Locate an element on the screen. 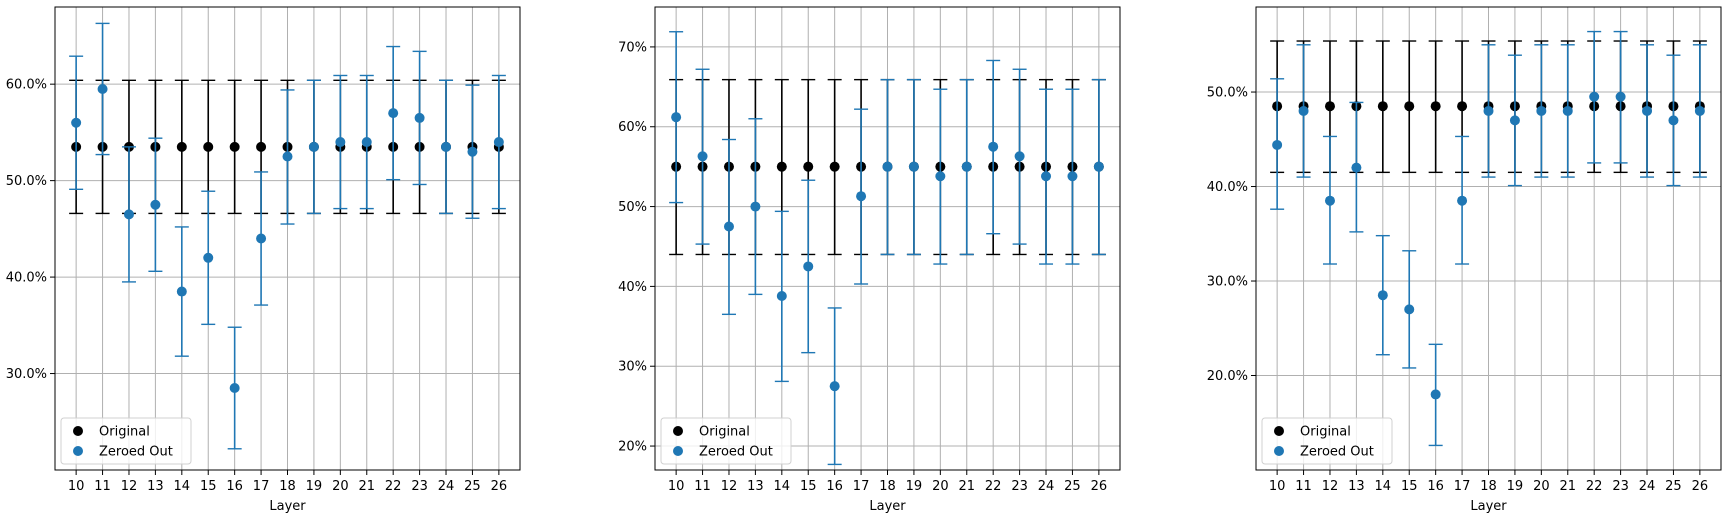 Image resolution: width=1724 pixels, height=517 pixels. x-tick-label: 22 is located at coordinates (1594, 486).